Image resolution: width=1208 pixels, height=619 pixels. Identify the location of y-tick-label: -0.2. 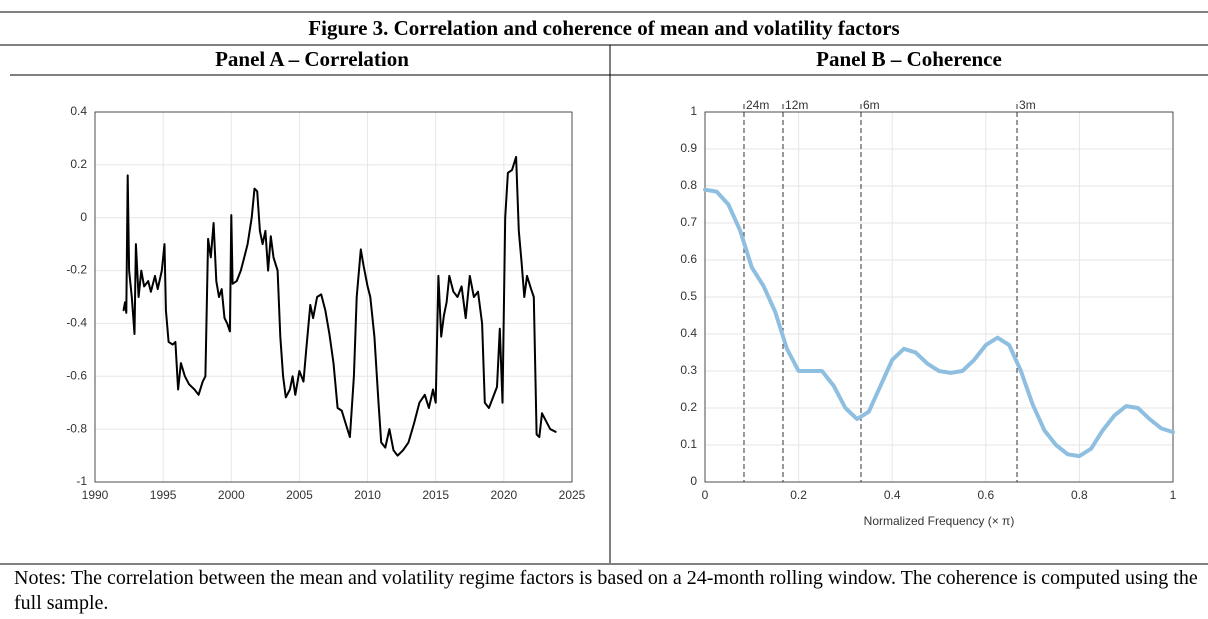
(76, 270).